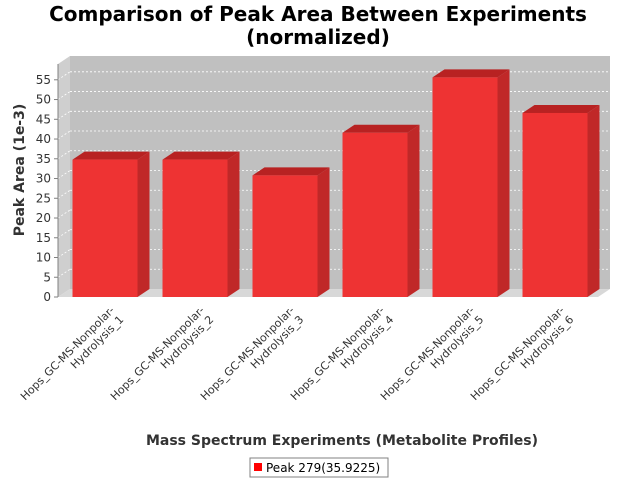  I want to click on y-tick-label: 20, so click(43, 218).